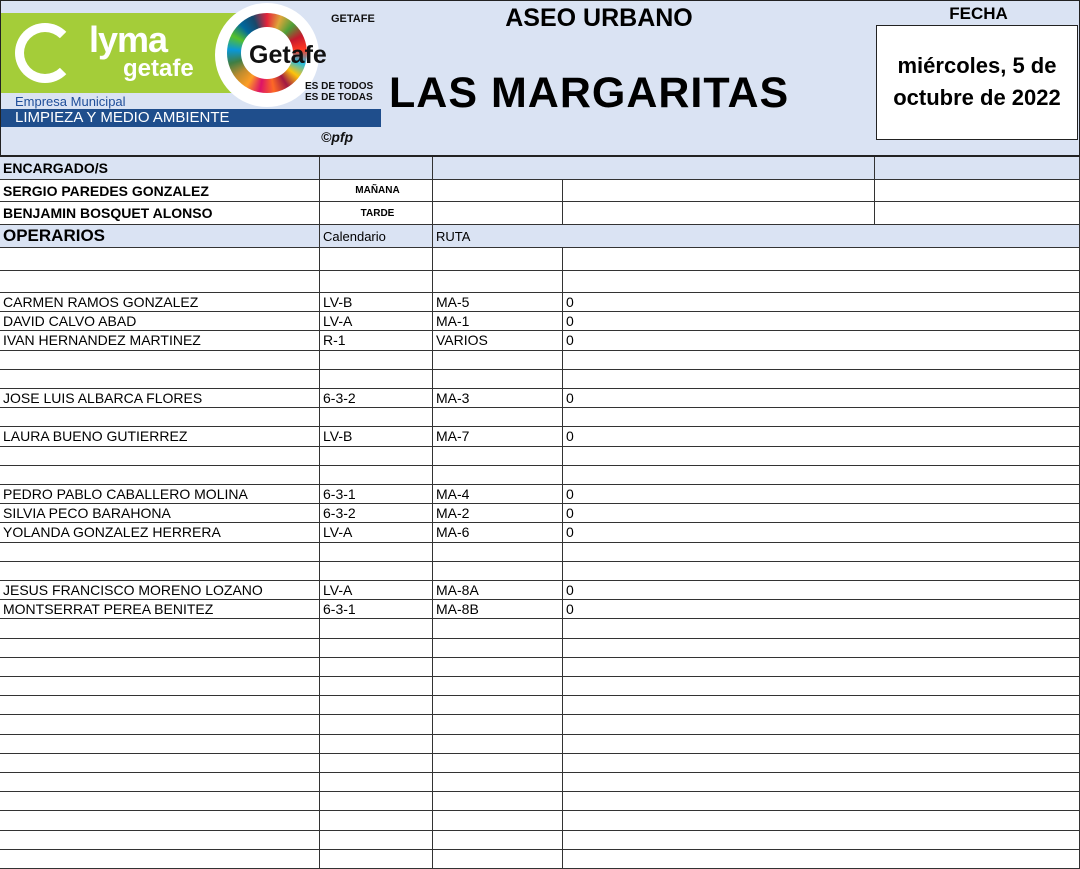 The height and width of the screenshot is (869, 1080). I want to click on operario-name: LAURA BUENO GUTIERREZ, so click(160, 436).